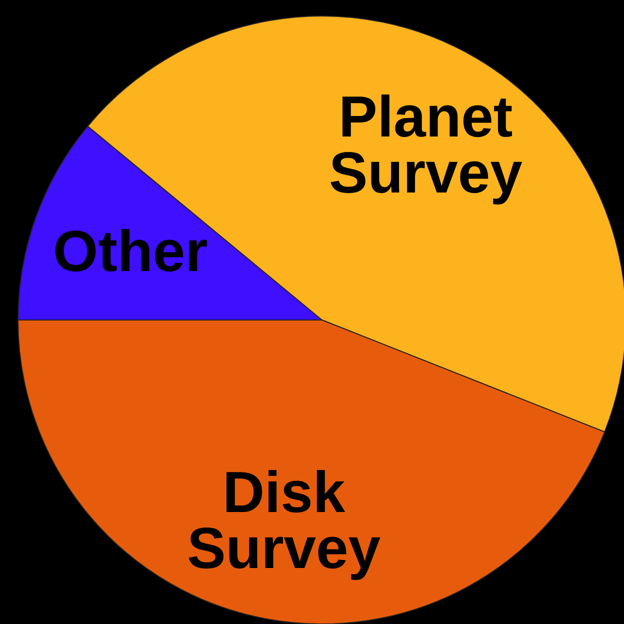 The height and width of the screenshot is (624, 624). Describe the element at coordinates (130, 251) in the screenshot. I see `slice-label: Other` at that location.